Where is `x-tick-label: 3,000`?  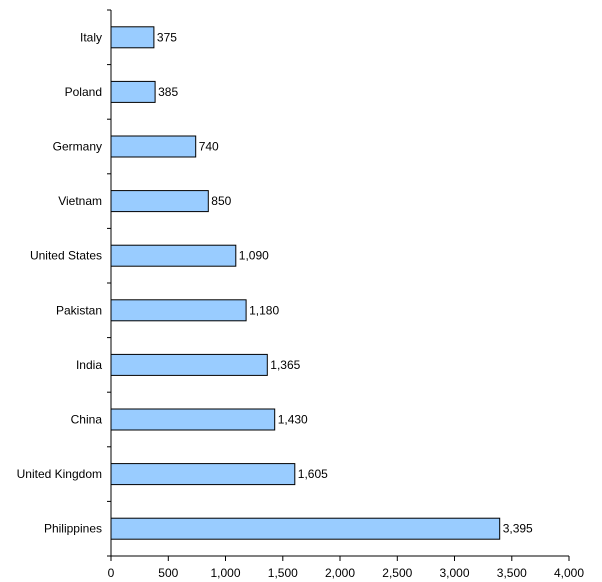
x-tick-label: 3,000 is located at coordinates (454, 573).